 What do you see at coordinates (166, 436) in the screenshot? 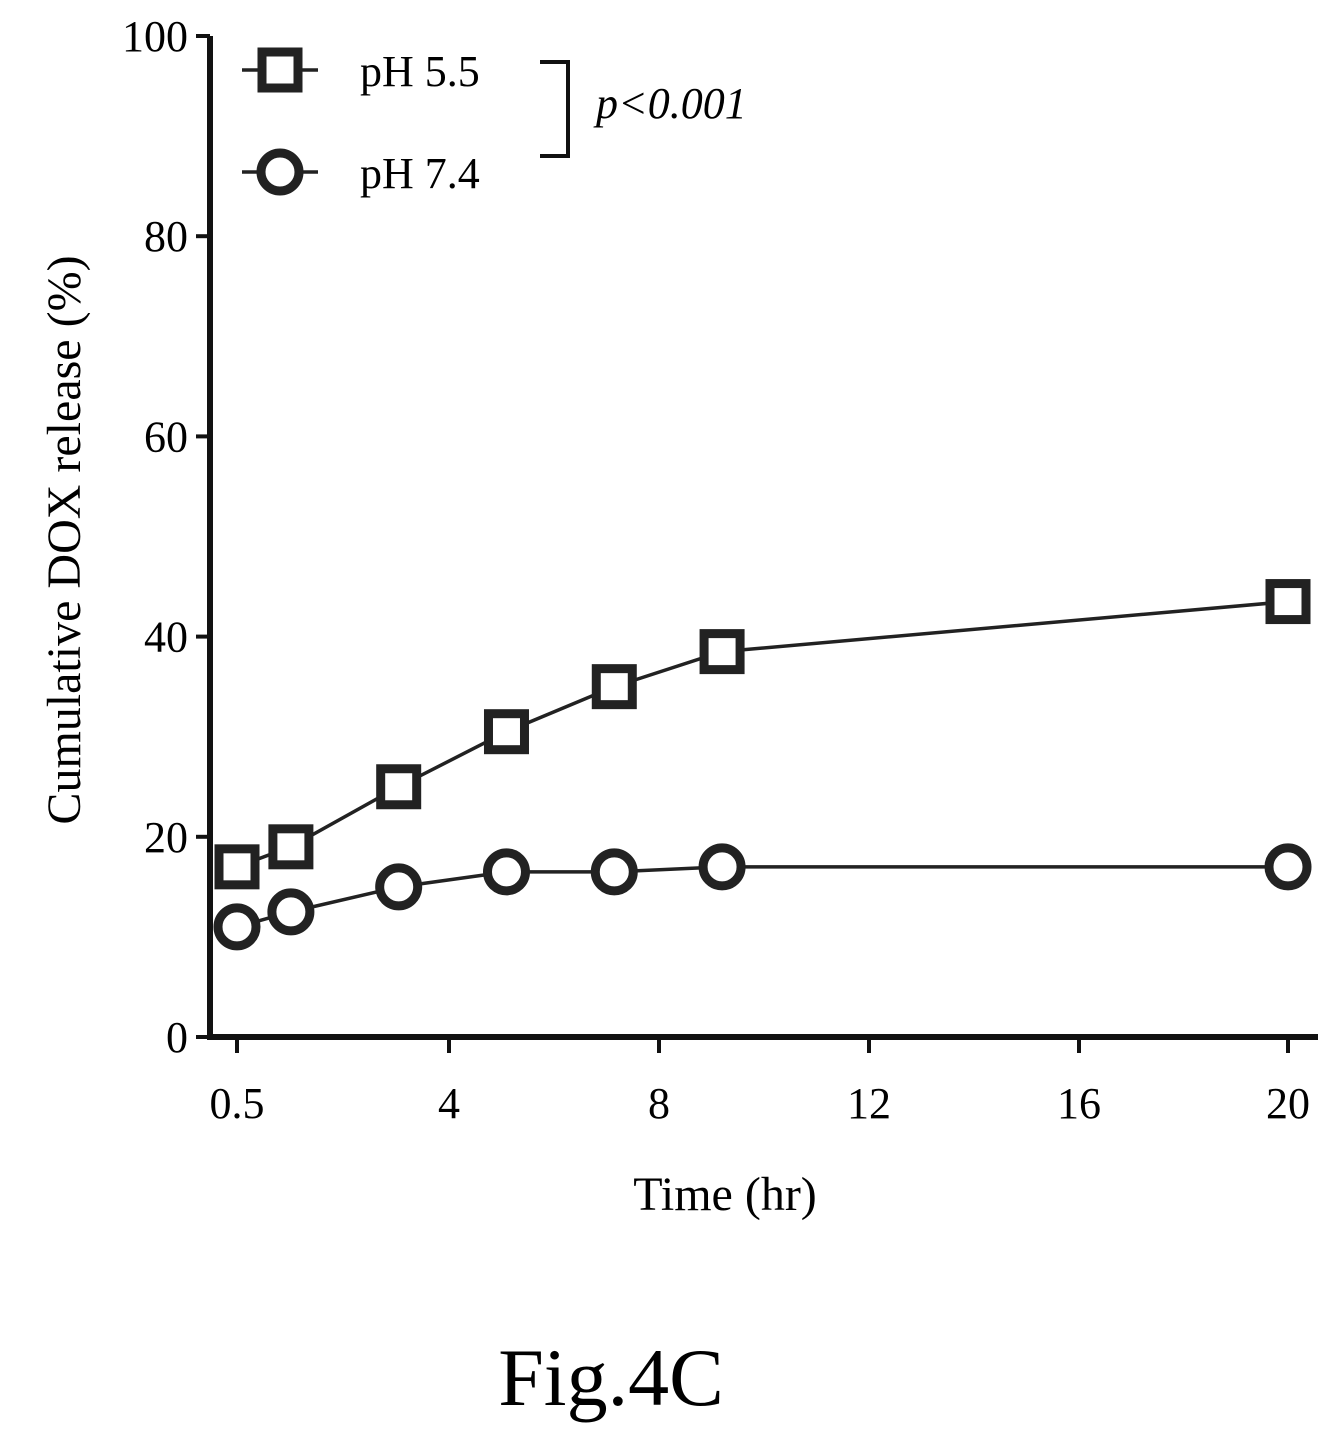
I see `y-tick-label: 60` at bounding box center [166, 436].